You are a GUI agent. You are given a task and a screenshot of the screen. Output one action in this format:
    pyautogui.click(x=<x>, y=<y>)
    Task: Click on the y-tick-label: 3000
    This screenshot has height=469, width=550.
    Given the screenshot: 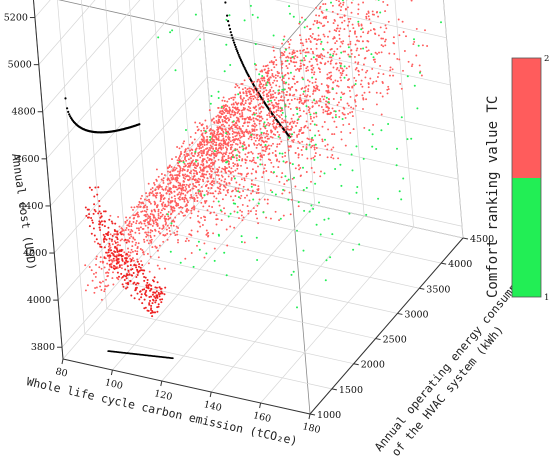 What is the action you would take?
    pyautogui.click(x=416, y=314)
    